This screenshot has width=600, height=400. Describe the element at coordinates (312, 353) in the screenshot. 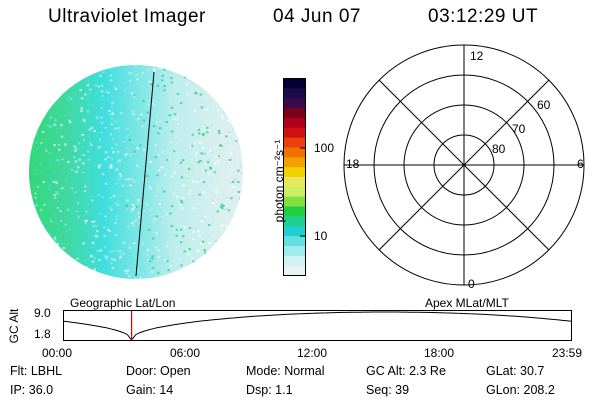

I see `timeline-xtick-1200: 12:00` at that location.